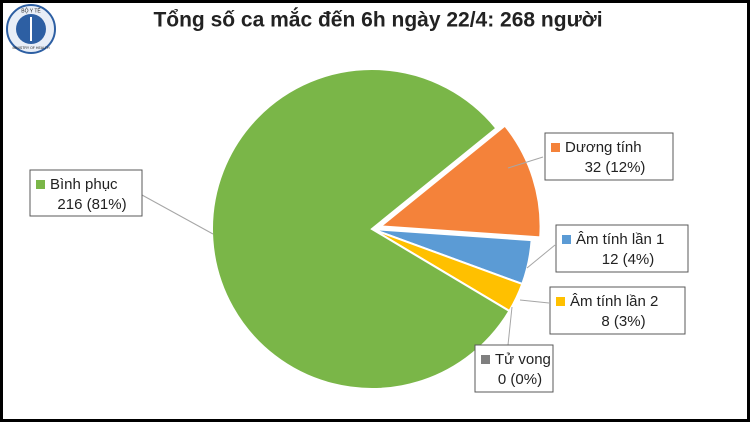 This screenshot has height=422, width=750. I want to click on category-label: Tử vong, so click(523, 359).